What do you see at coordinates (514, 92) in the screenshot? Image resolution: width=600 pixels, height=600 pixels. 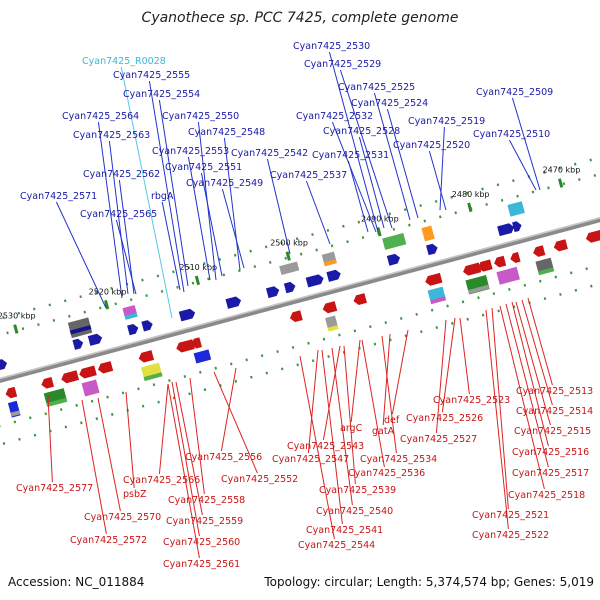 I see `gene-label: Cyan7425_2509` at bounding box center [514, 92].